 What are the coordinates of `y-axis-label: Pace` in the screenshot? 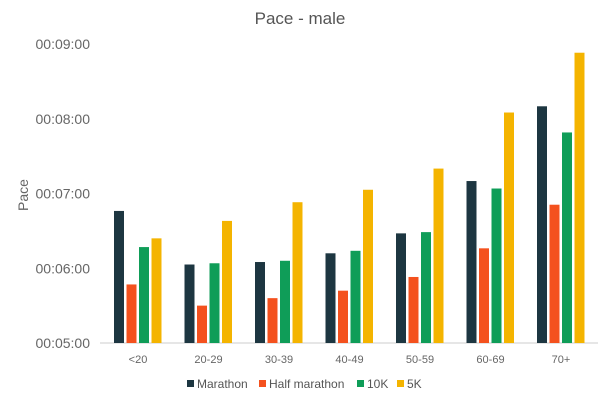 It's located at (23, 195).